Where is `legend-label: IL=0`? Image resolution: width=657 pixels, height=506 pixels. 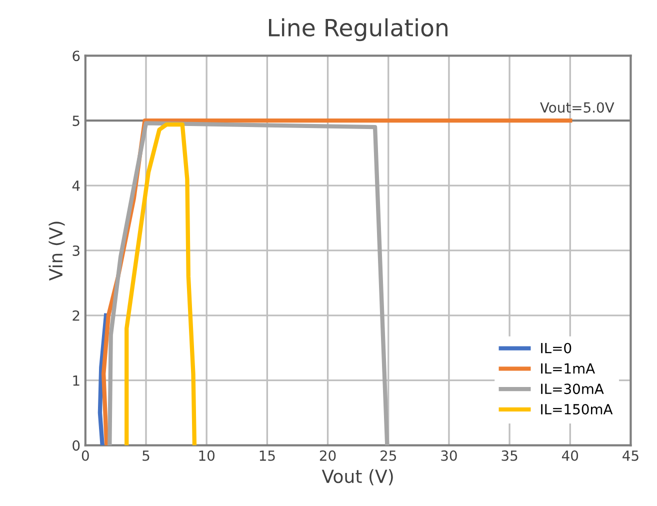 legend-label: IL=0 is located at coordinates (556, 348).